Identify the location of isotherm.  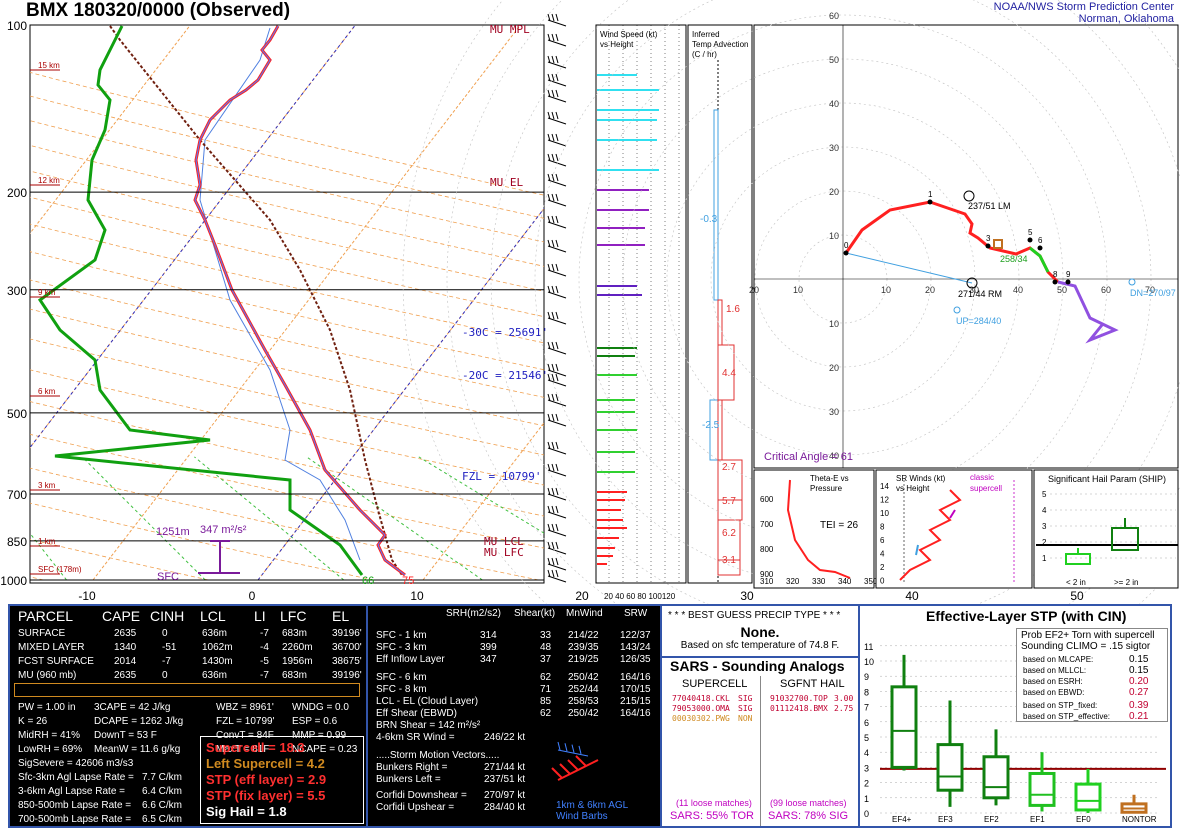
(483, 501).